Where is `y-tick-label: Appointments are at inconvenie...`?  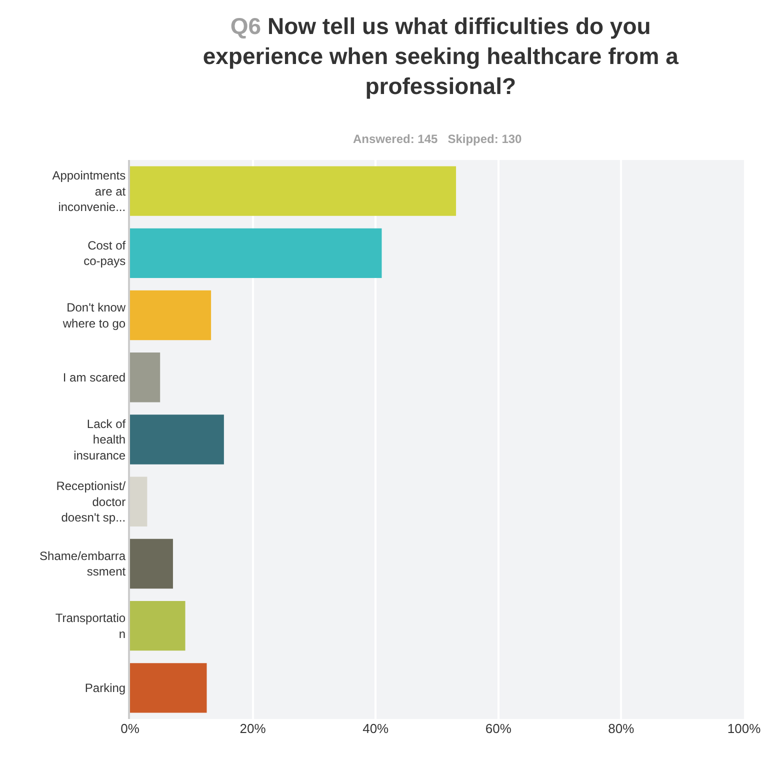 y-tick-label: Appointments are at inconvenie... is located at coordinates (89, 191).